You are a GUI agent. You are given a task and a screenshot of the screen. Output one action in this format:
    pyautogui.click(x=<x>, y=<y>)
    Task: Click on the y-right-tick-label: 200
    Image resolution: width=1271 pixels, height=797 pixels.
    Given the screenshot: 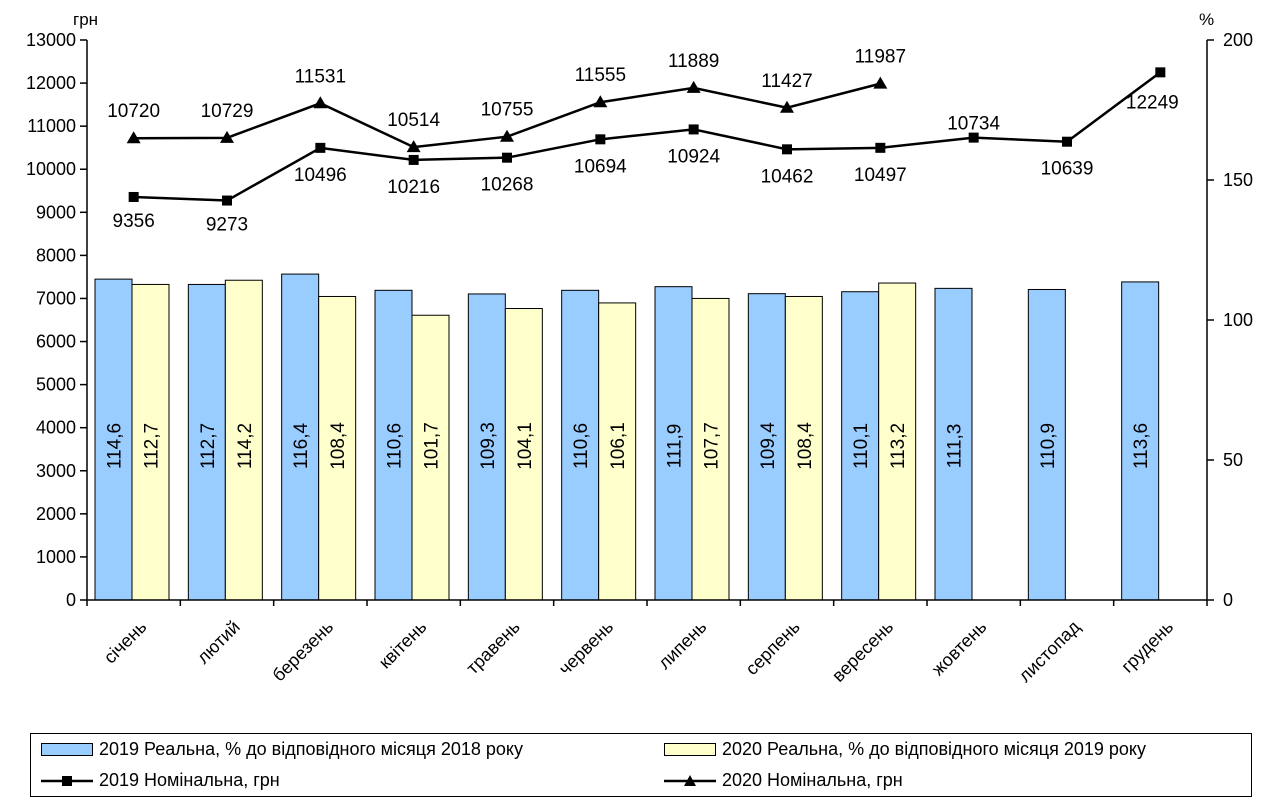 What is the action you would take?
    pyautogui.click(x=1238, y=40)
    